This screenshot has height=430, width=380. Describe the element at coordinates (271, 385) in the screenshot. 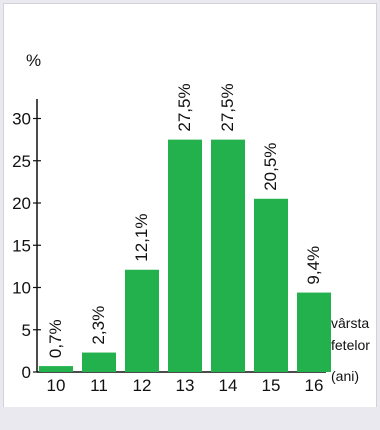

I see `x-tick-label: 15` at that location.